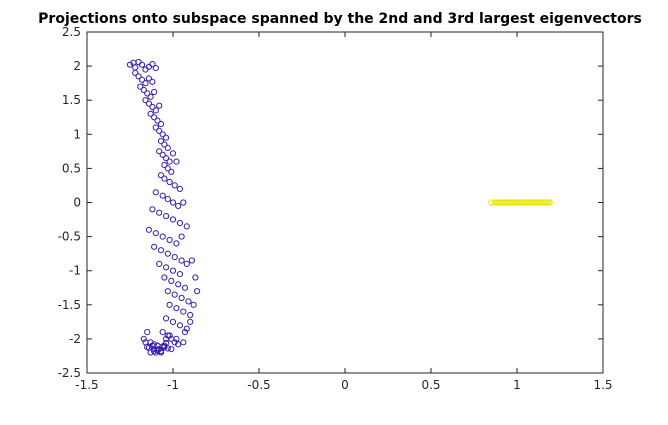 This screenshot has height=425, width=668. What do you see at coordinates (86, 385) in the screenshot?
I see `x-tick-label: -1.5` at bounding box center [86, 385].